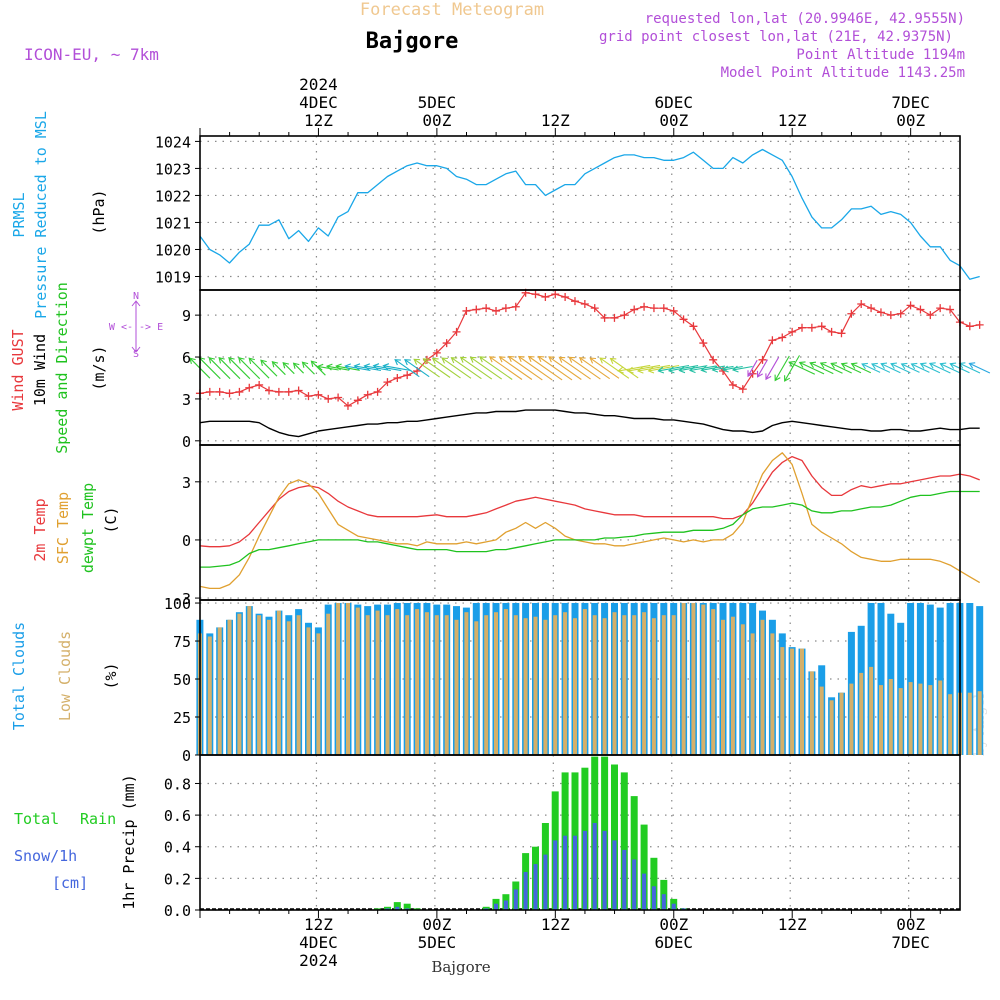 Image resolution: width=1000 pixels, height=1000 pixels. I want to click on x-label-top: 12Z, so click(318, 120).